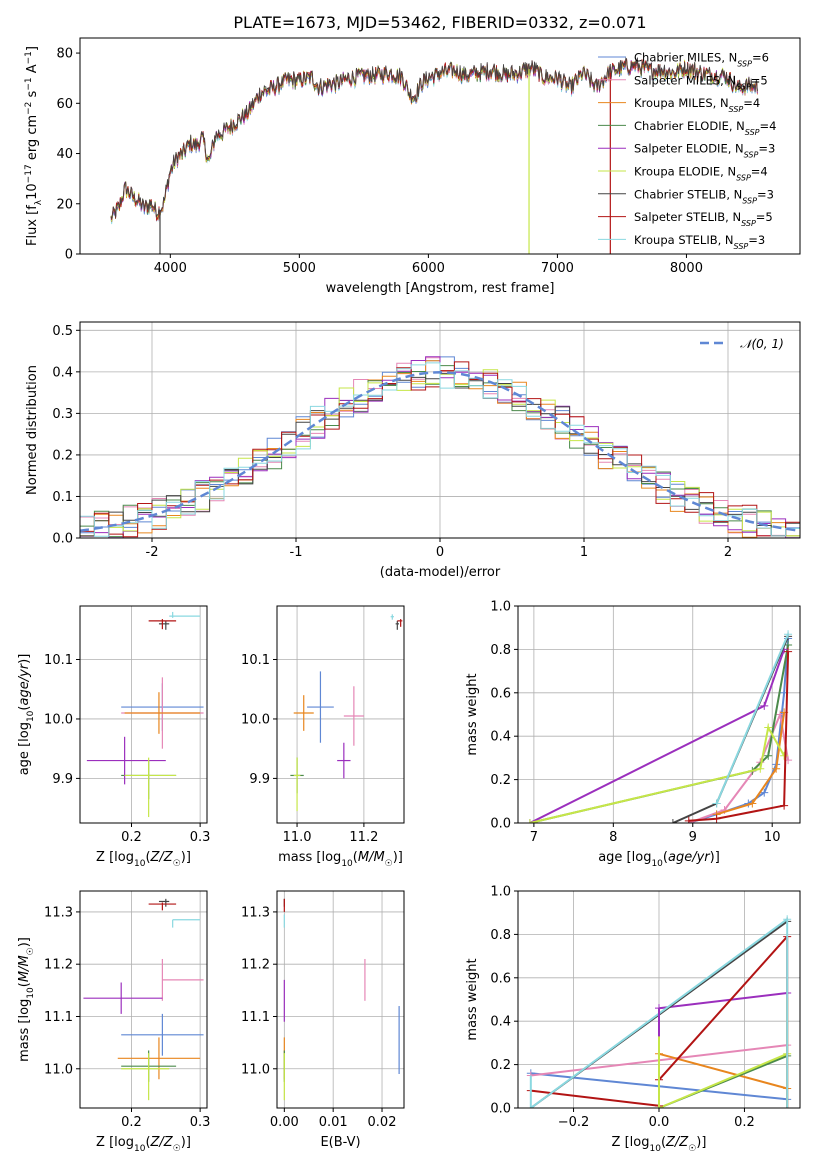  What do you see at coordinates (392, 617) in the screenshot?
I see `age_vs_mass-errorbar-kroupa-stelib` at bounding box center [392, 617].